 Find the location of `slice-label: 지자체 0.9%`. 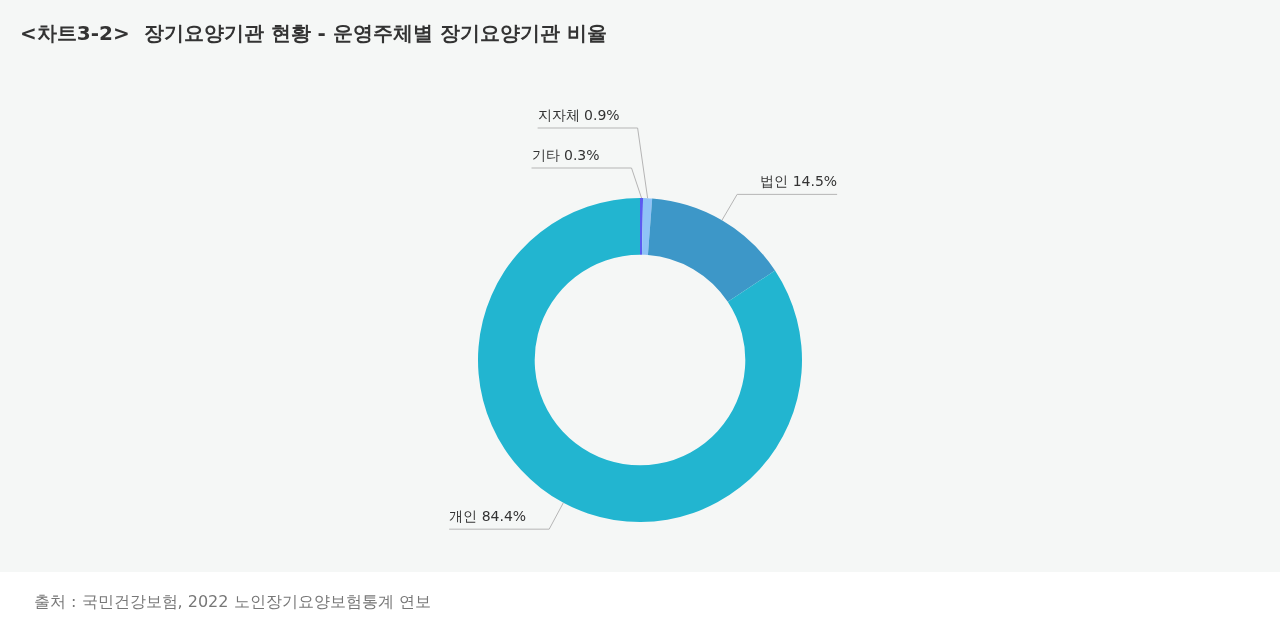

slice-label: 지자체 0.9% is located at coordinates (578, 114).